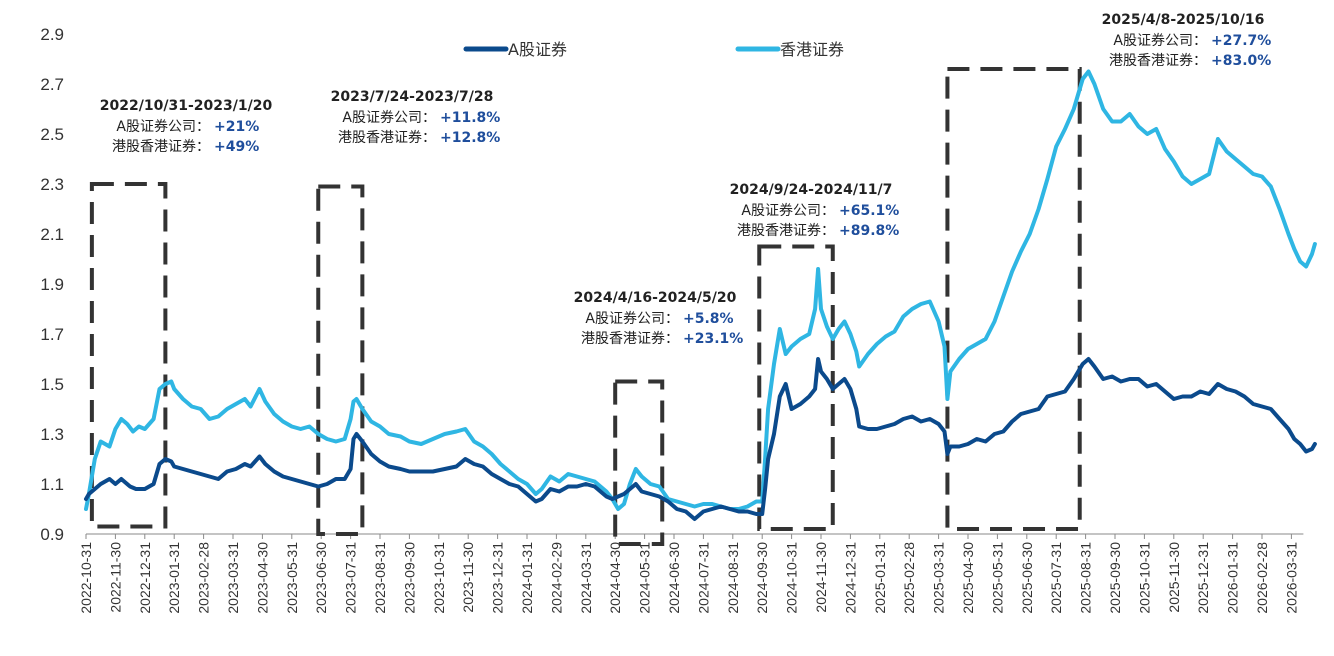 The height and width of the screenshot is (656, 1334). What do you see at coordinates (439, 578) in the screenshot?
I see `x-tick-label: 2023-10-31` at bounding box center [439, 578].